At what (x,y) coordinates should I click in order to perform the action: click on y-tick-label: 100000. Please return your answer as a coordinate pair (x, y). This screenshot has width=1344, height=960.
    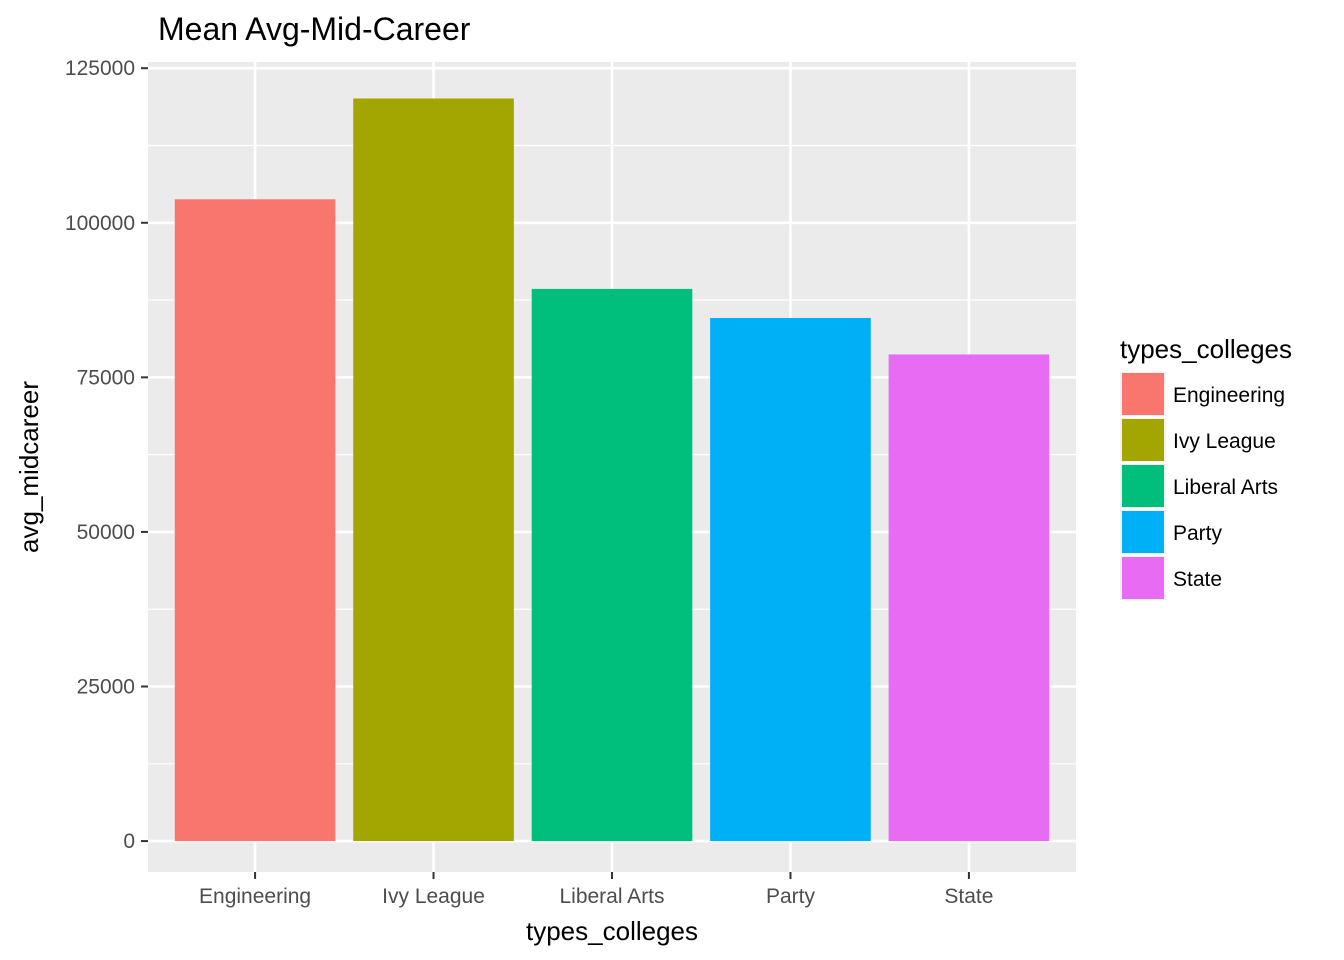
    Looking at the image, I should click on (100, 223).